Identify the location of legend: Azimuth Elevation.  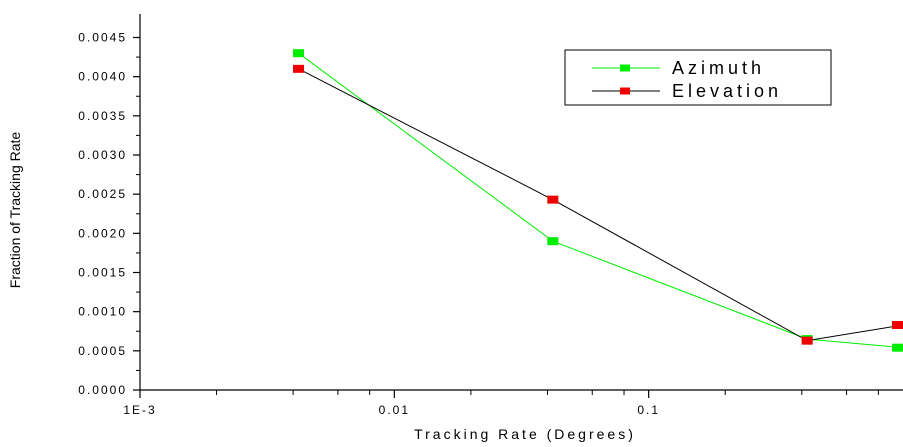
(698, 77).